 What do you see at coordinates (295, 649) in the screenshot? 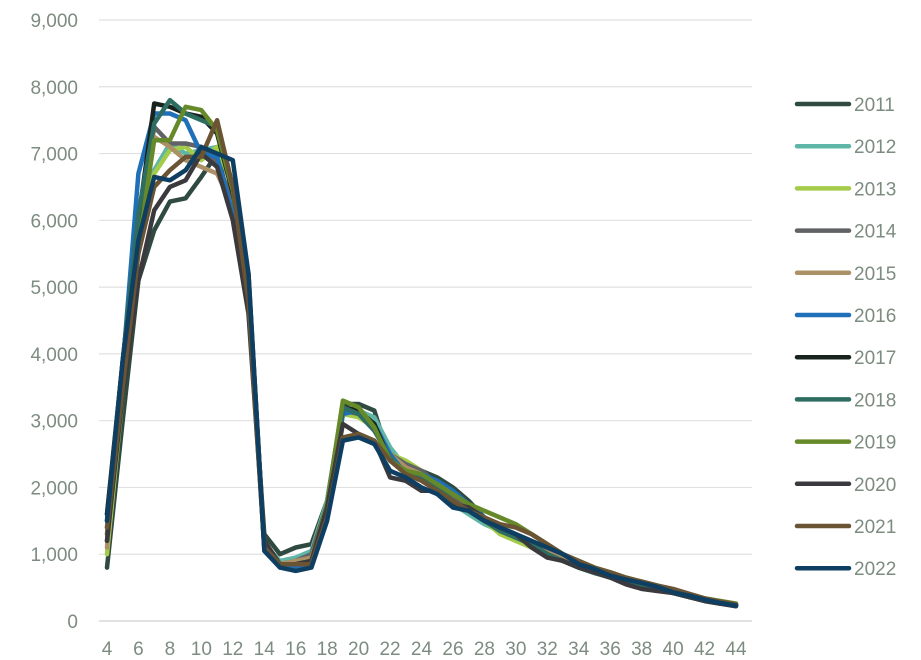
I see `x-tick-label: 16` at bounding box center [295, 649].